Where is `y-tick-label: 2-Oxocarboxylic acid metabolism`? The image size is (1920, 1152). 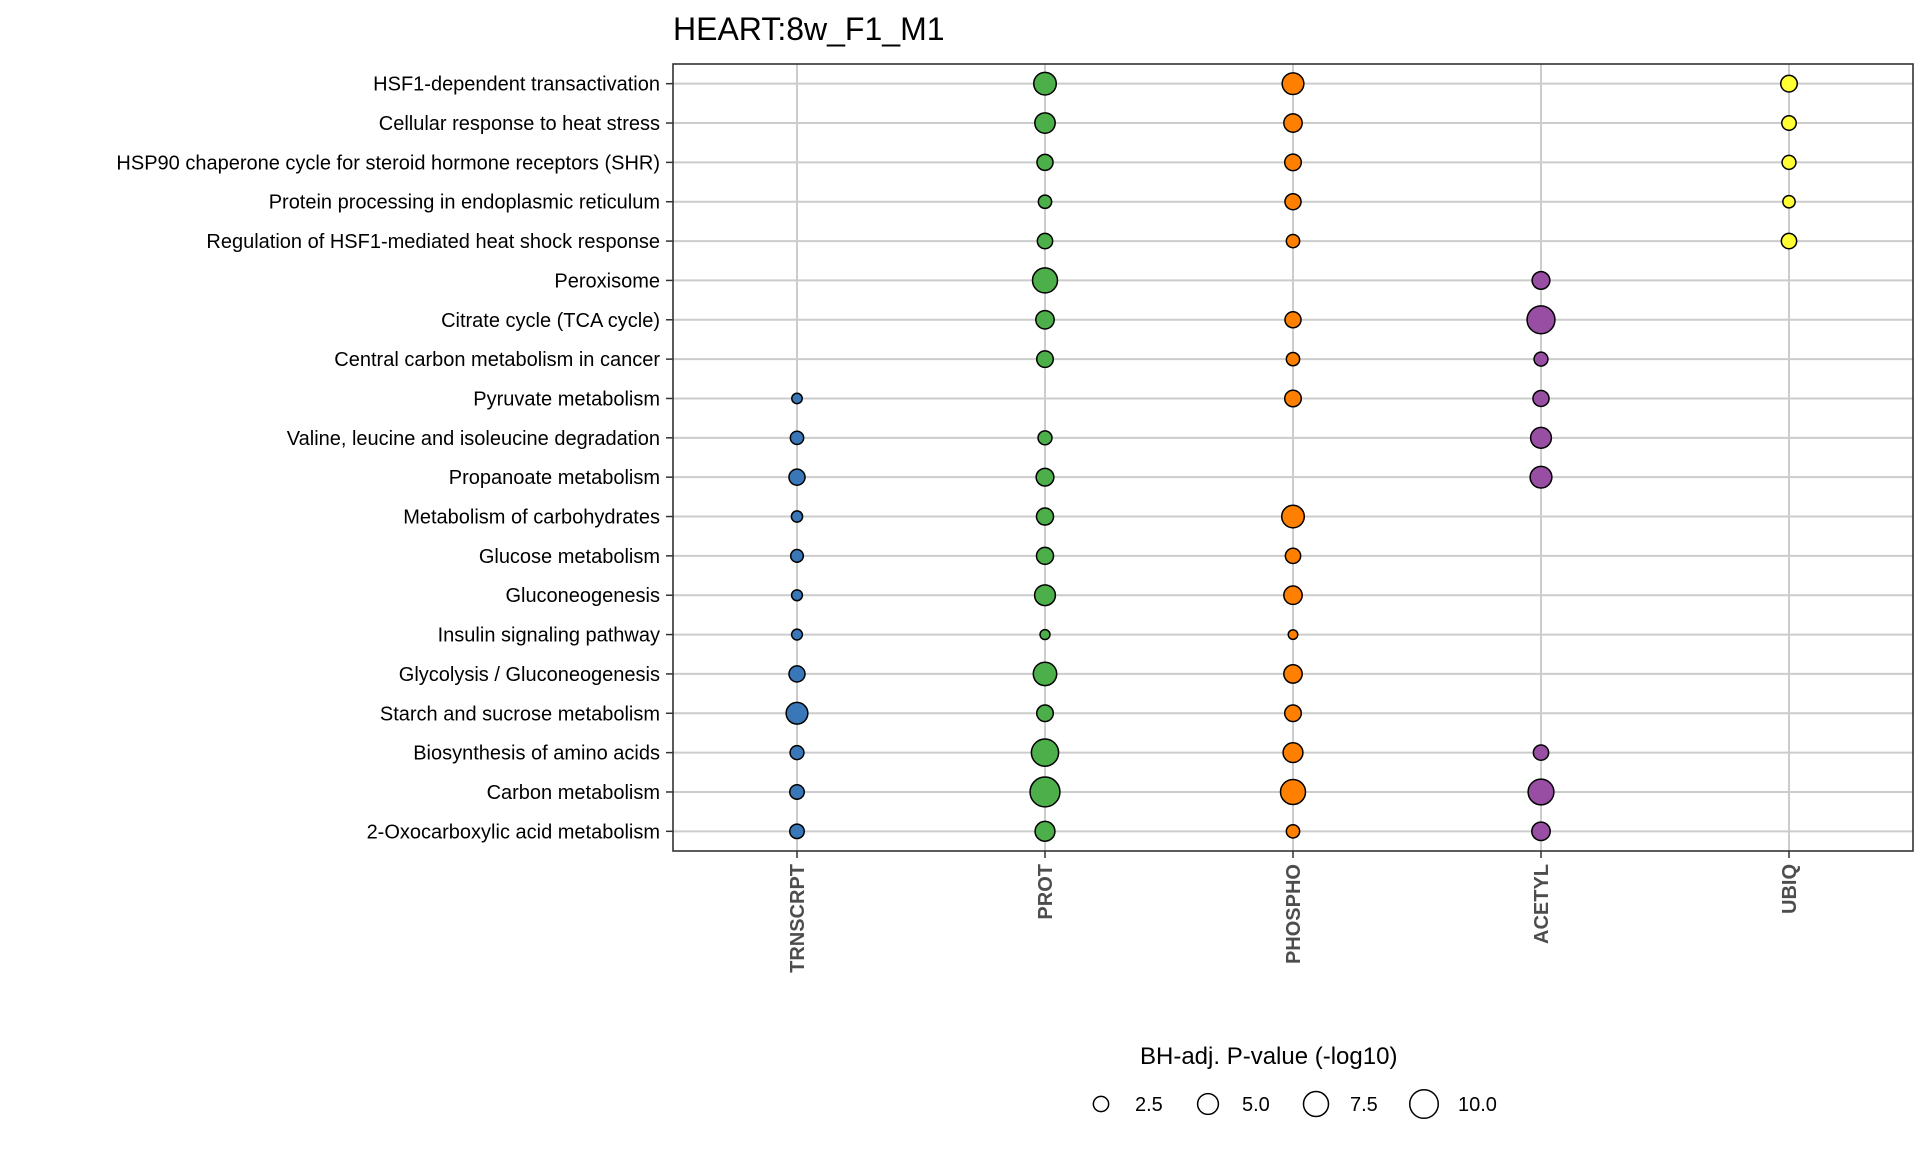 y-tick-label: 2-Oxocarboxylic acid metabolism is located at coordinates (513, 832).